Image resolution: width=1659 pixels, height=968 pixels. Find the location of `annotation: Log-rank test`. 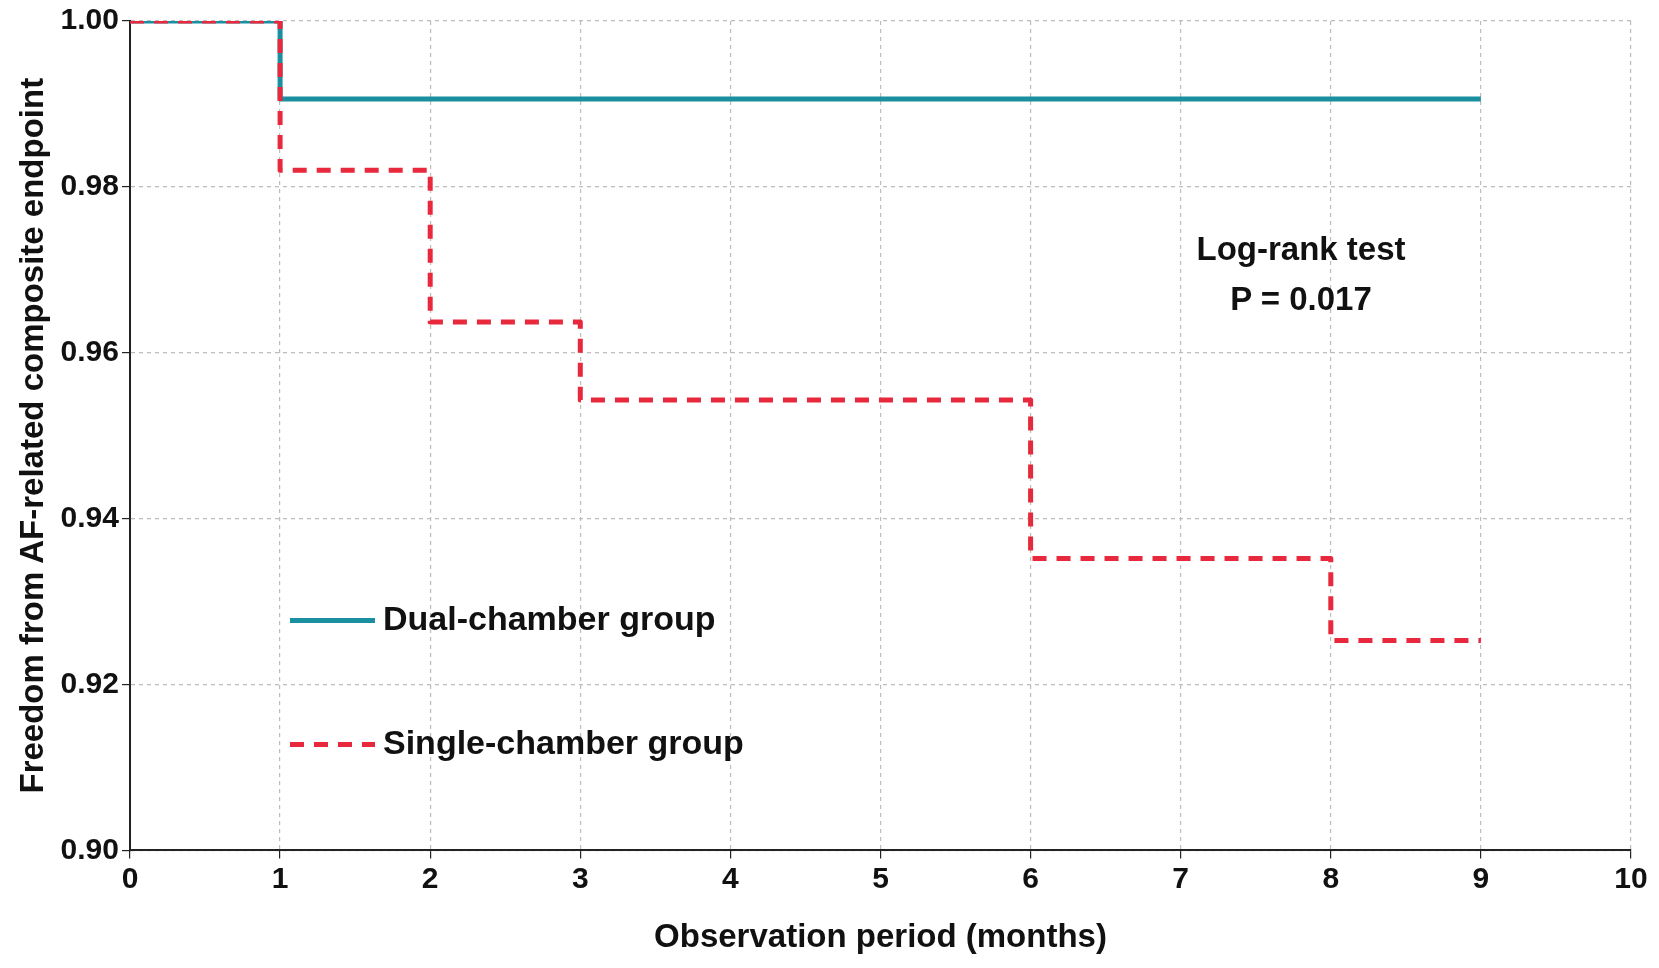

annotation: Log-rank test is located at coordinates (1301, 249).